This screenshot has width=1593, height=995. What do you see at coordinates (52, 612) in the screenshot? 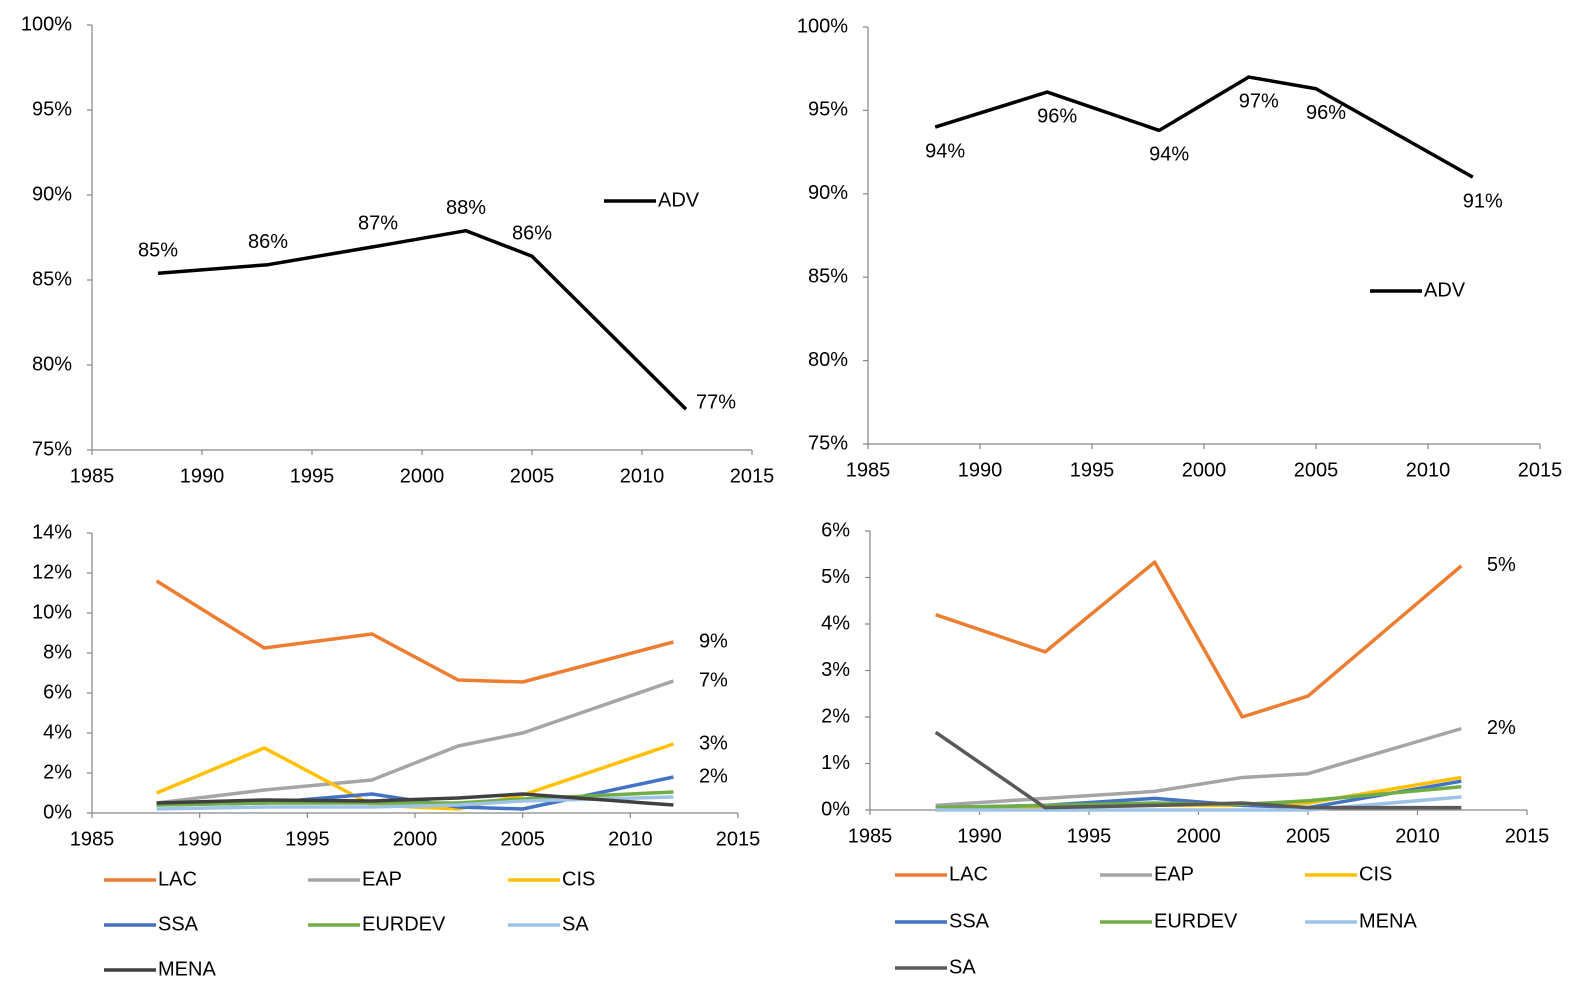
I see `y-tick-label: 10%` at bounding box center [52, 612].